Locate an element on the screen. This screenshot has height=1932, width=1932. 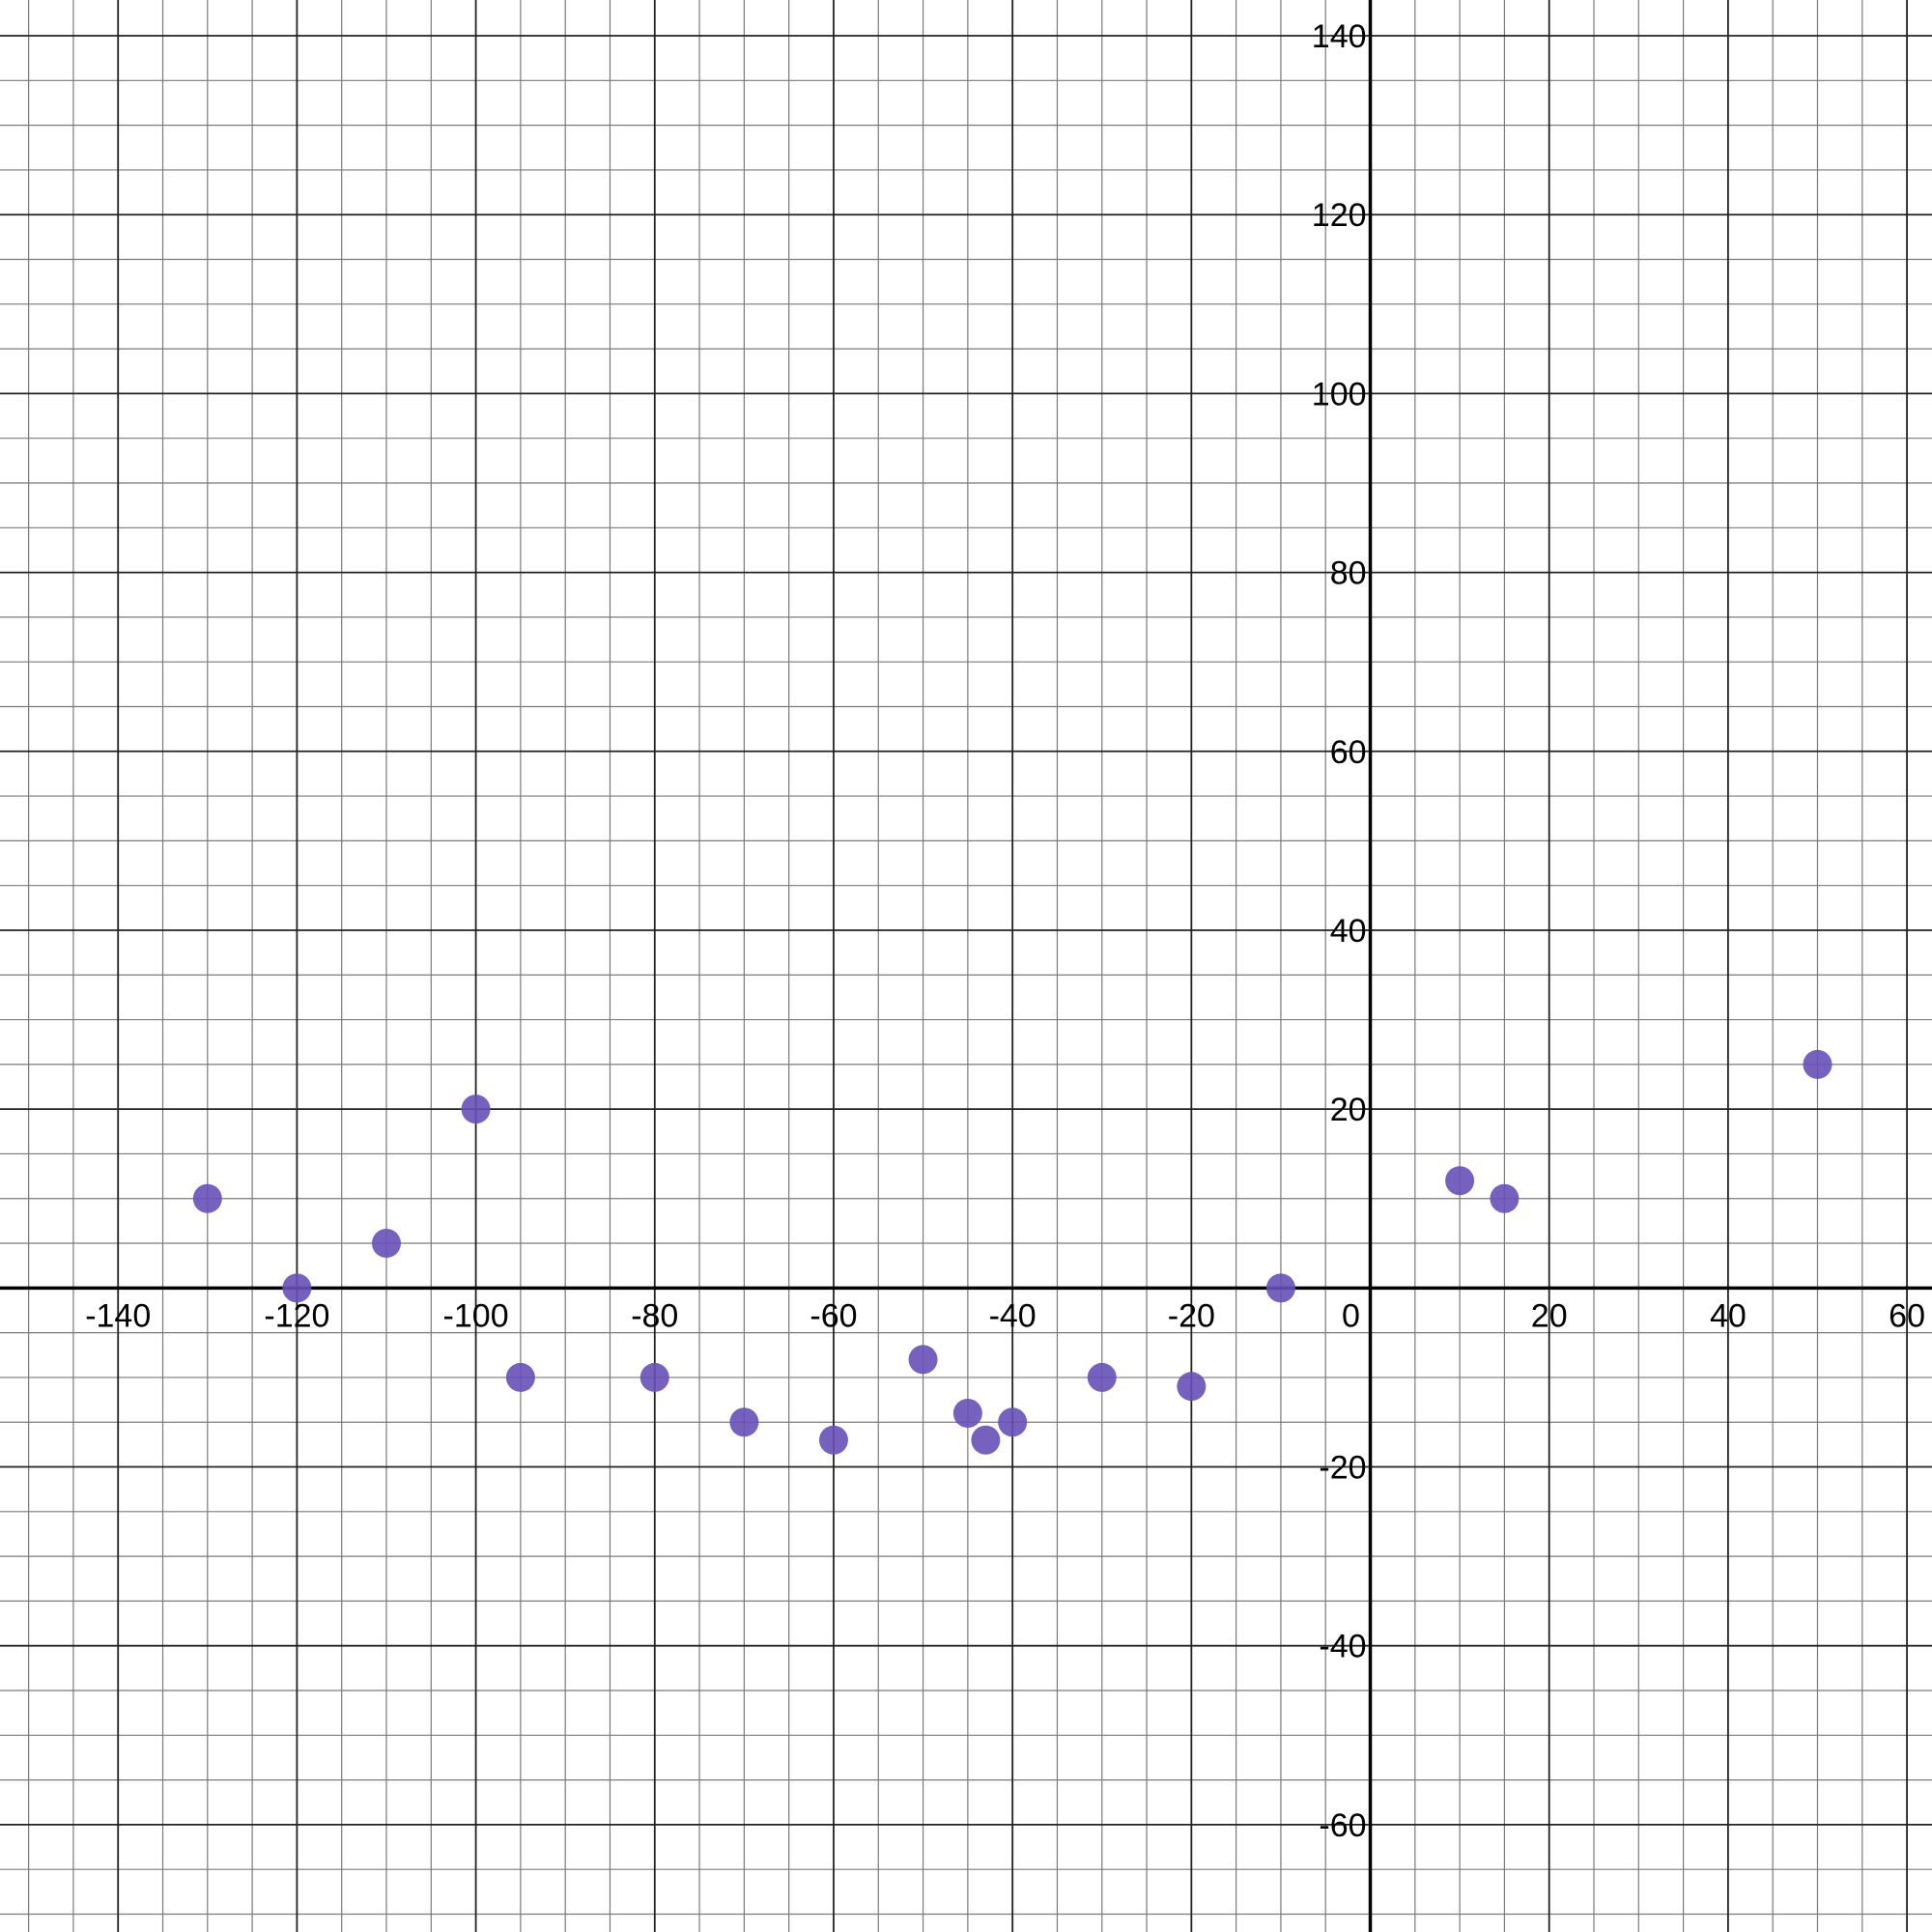
y-tick-label: 60 is located at coordinates (1348, 752).